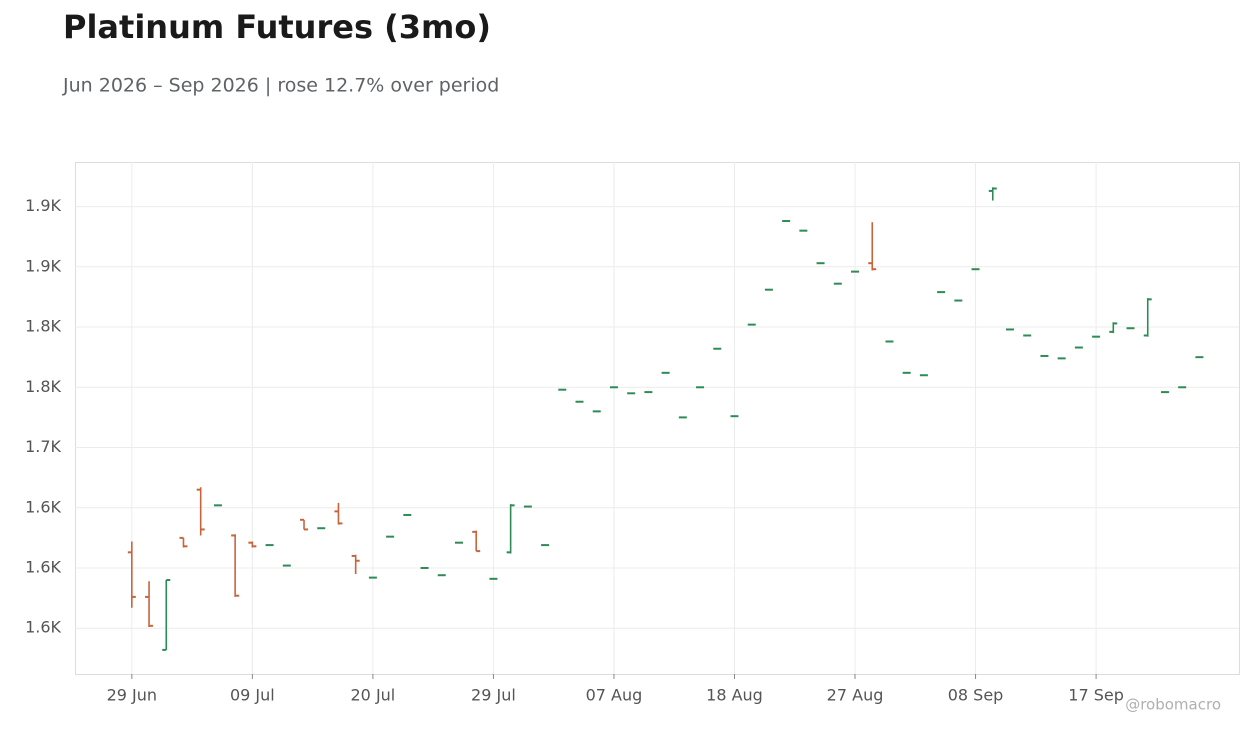 This screenshot has height=732, width=1260. What do you see at coordinates (1096, 695) in the screenshot?
I see `x-tick-label: 17 Sep` at bounding box center [1096, 695].